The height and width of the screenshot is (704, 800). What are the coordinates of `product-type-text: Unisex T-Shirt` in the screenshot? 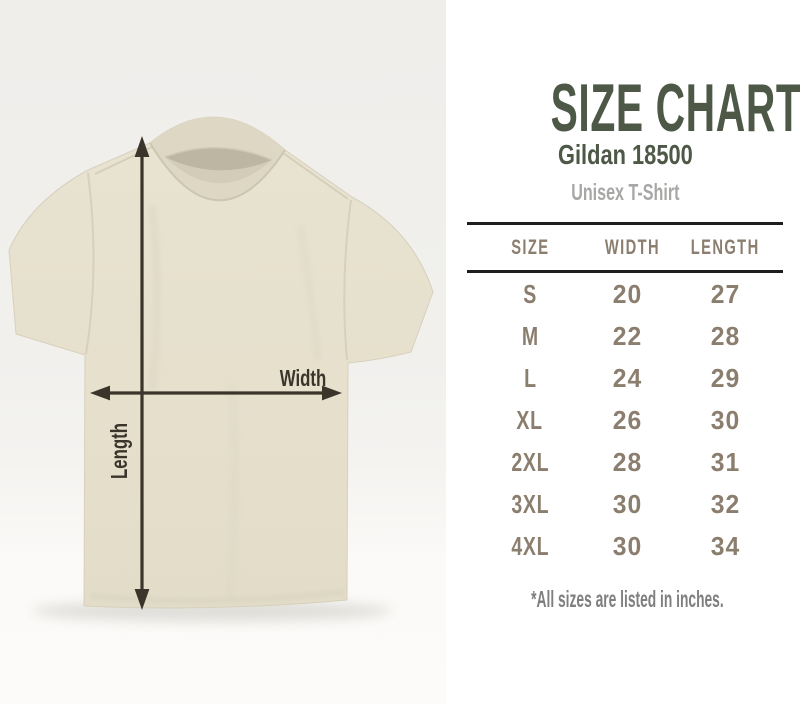 It's located at (625, 192).